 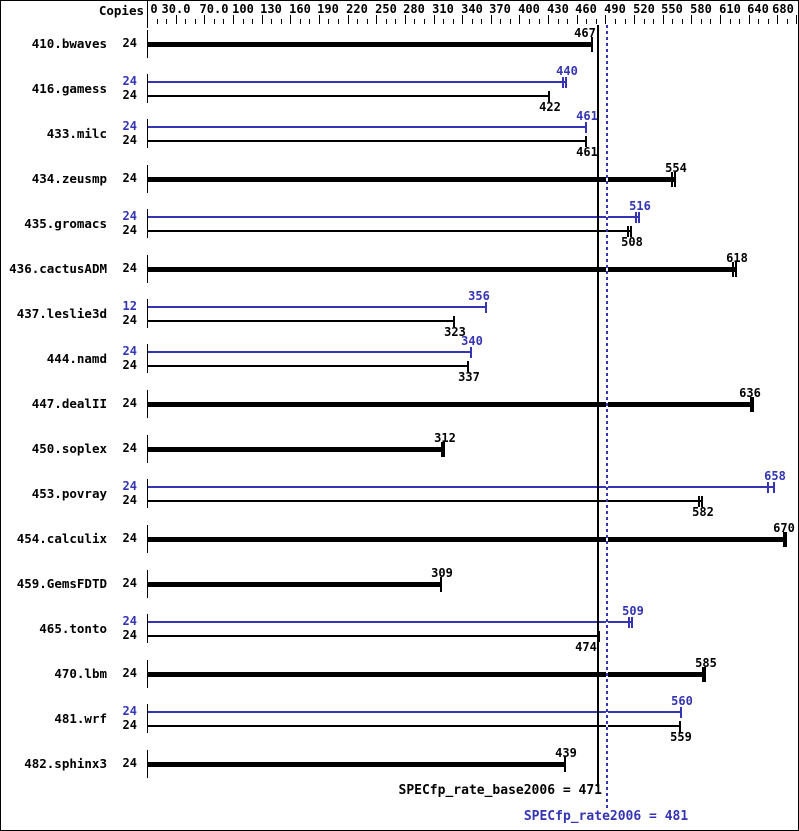 I want to click on axis-tick-label: 30.0, so click(x=176, y=9).